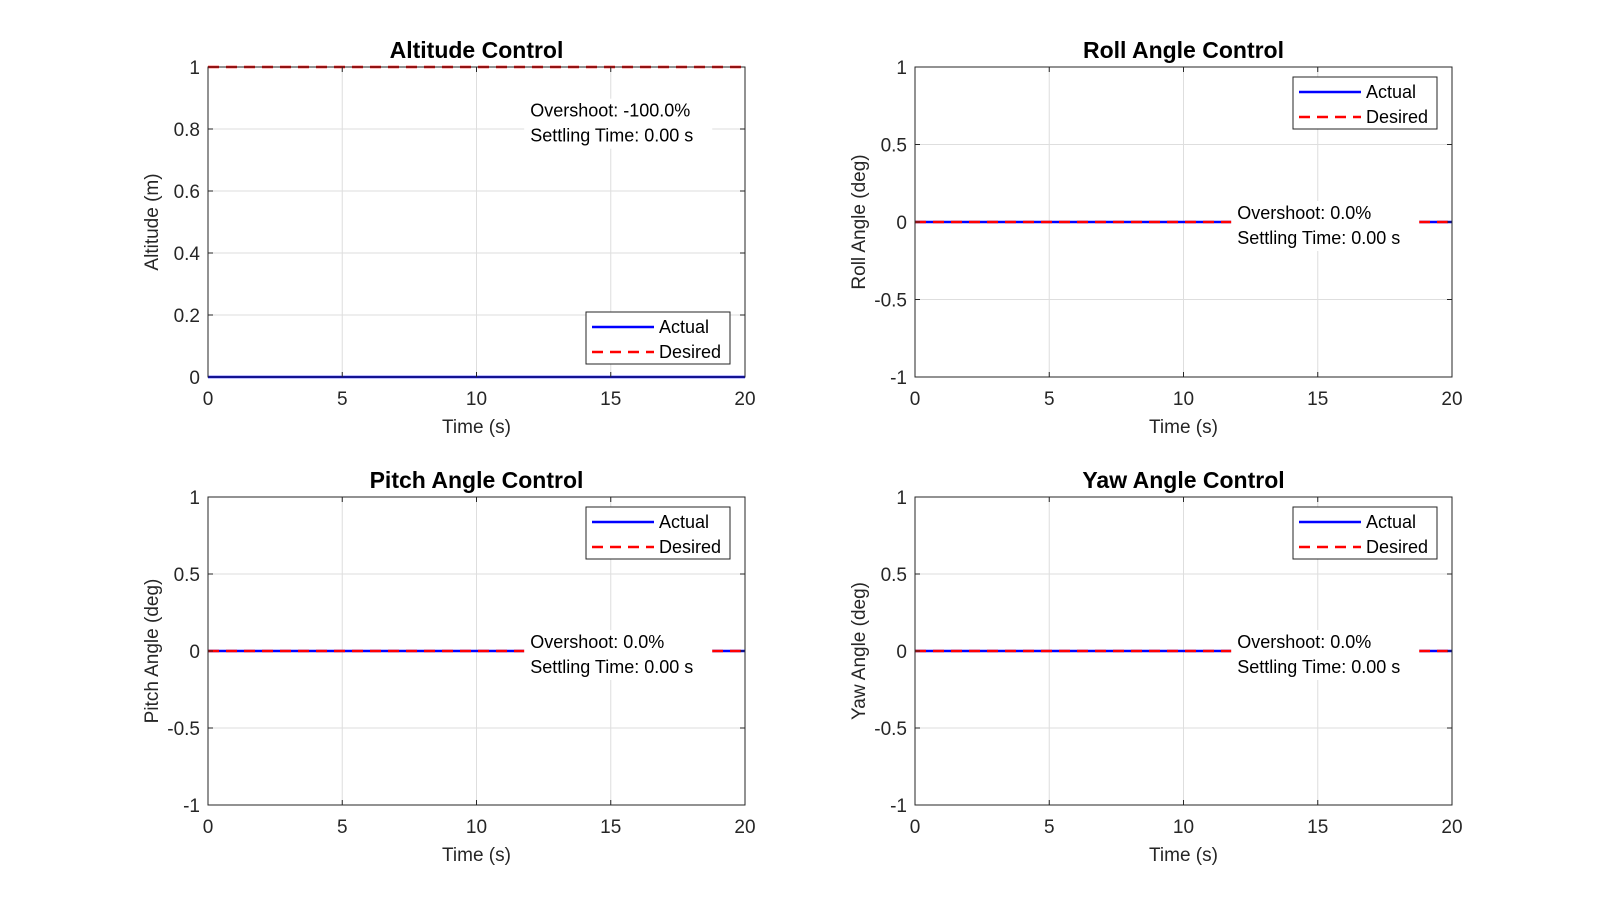 The image size is (1600, 900). What do you see at coordinates (610, 111) in the screenshot?
I see `overshoot-annotation: Overshoot: -100.0%` at bounding box center [610, 111].